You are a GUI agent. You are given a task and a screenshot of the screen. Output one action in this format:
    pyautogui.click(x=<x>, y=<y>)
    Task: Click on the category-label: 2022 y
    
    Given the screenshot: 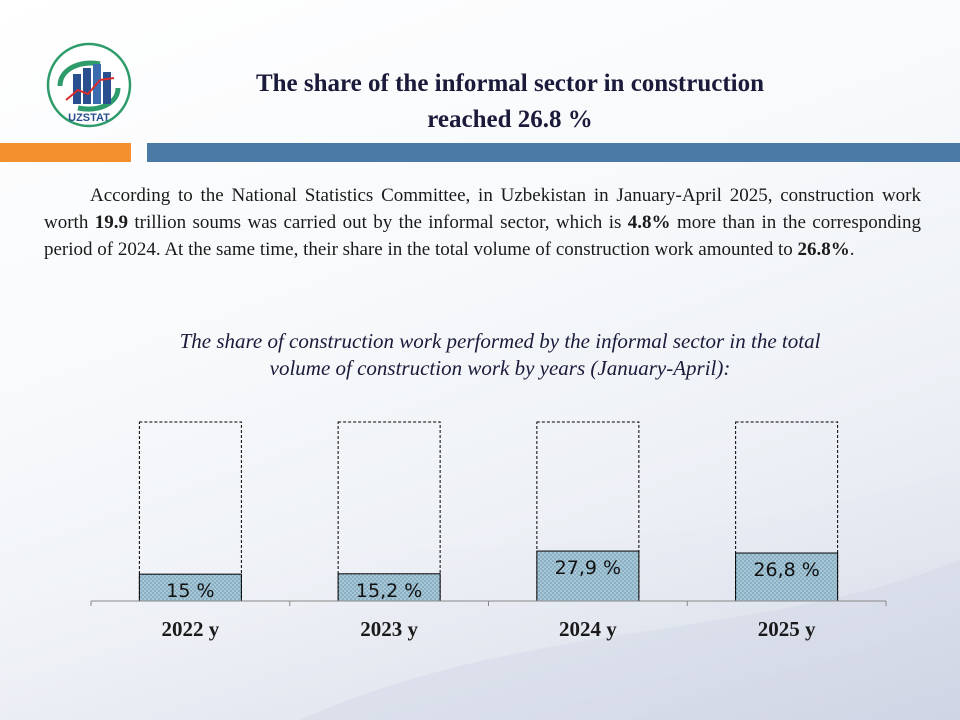 What is the action you would take?
    pyautogui.click(x=191, y=629)
    